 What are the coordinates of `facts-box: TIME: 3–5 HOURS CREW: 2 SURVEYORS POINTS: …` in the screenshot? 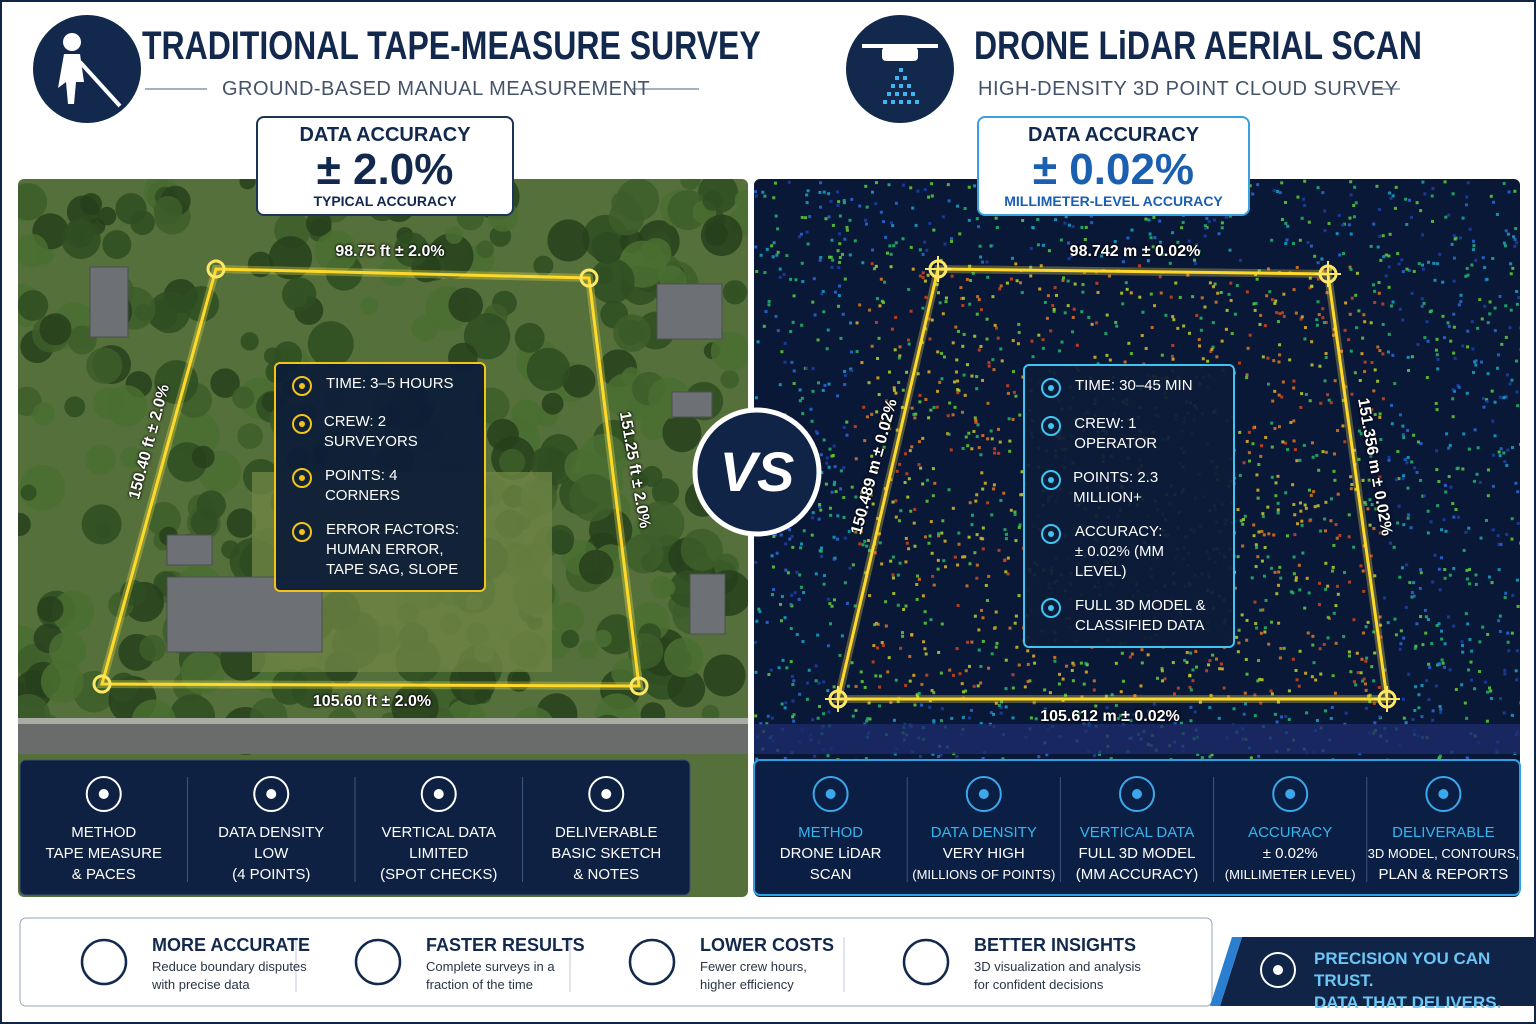 It's located at (380, 477).